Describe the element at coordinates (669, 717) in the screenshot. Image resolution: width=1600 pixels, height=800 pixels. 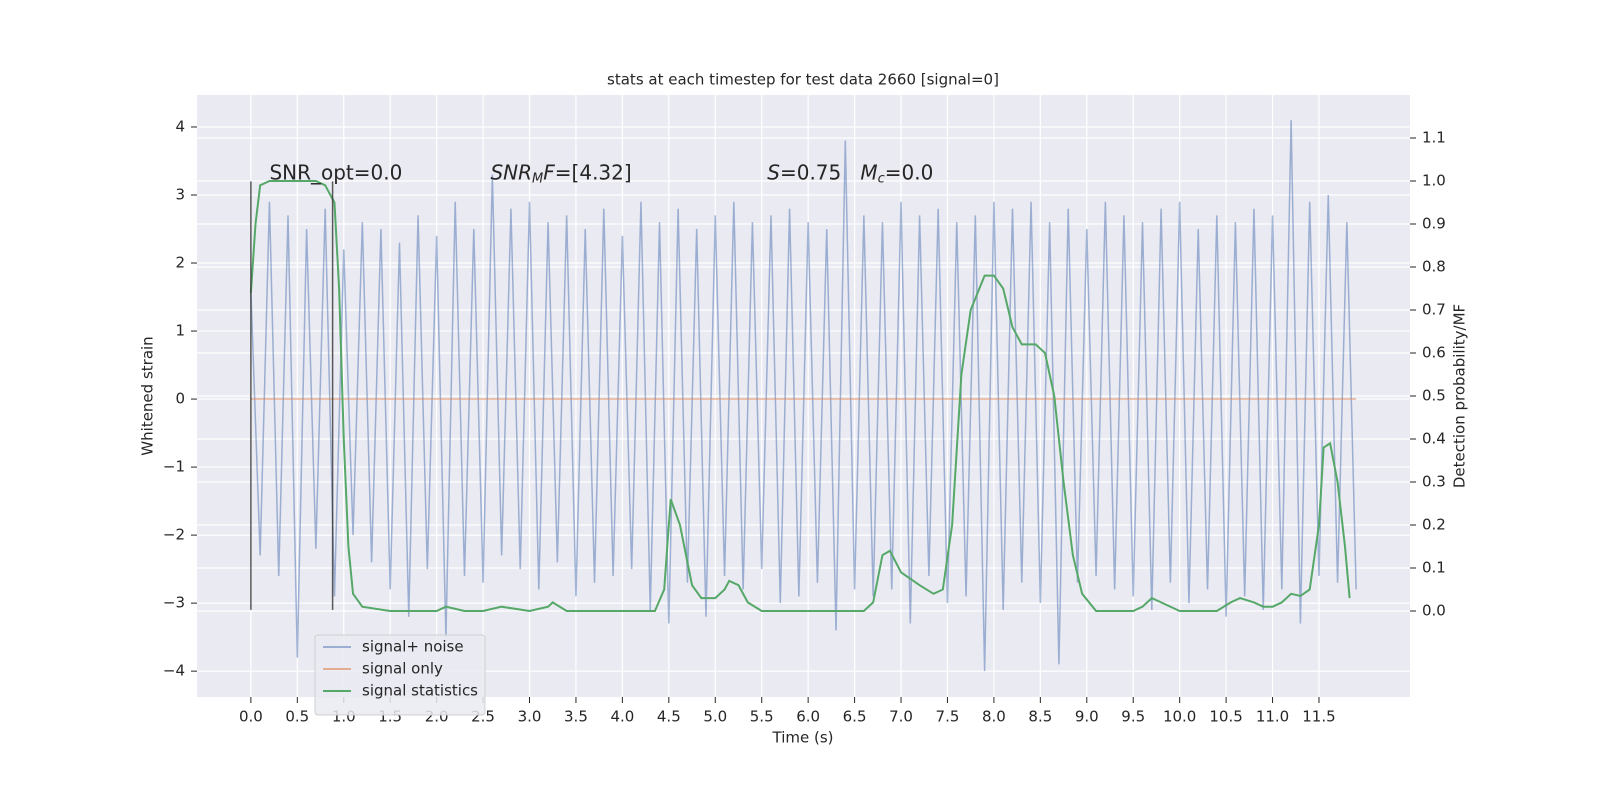
I see `x-tick-label: 4.5` at that location.